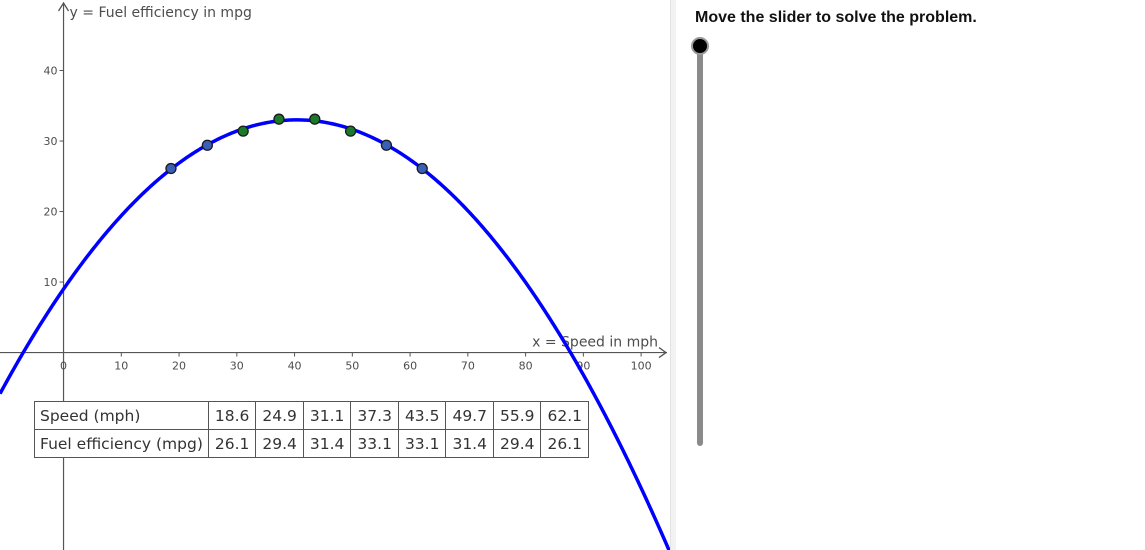  What do you see at coordinates (422, 415) in the screenshot?
I see `table-cell: 43.5` at bounding box center [422, 415].